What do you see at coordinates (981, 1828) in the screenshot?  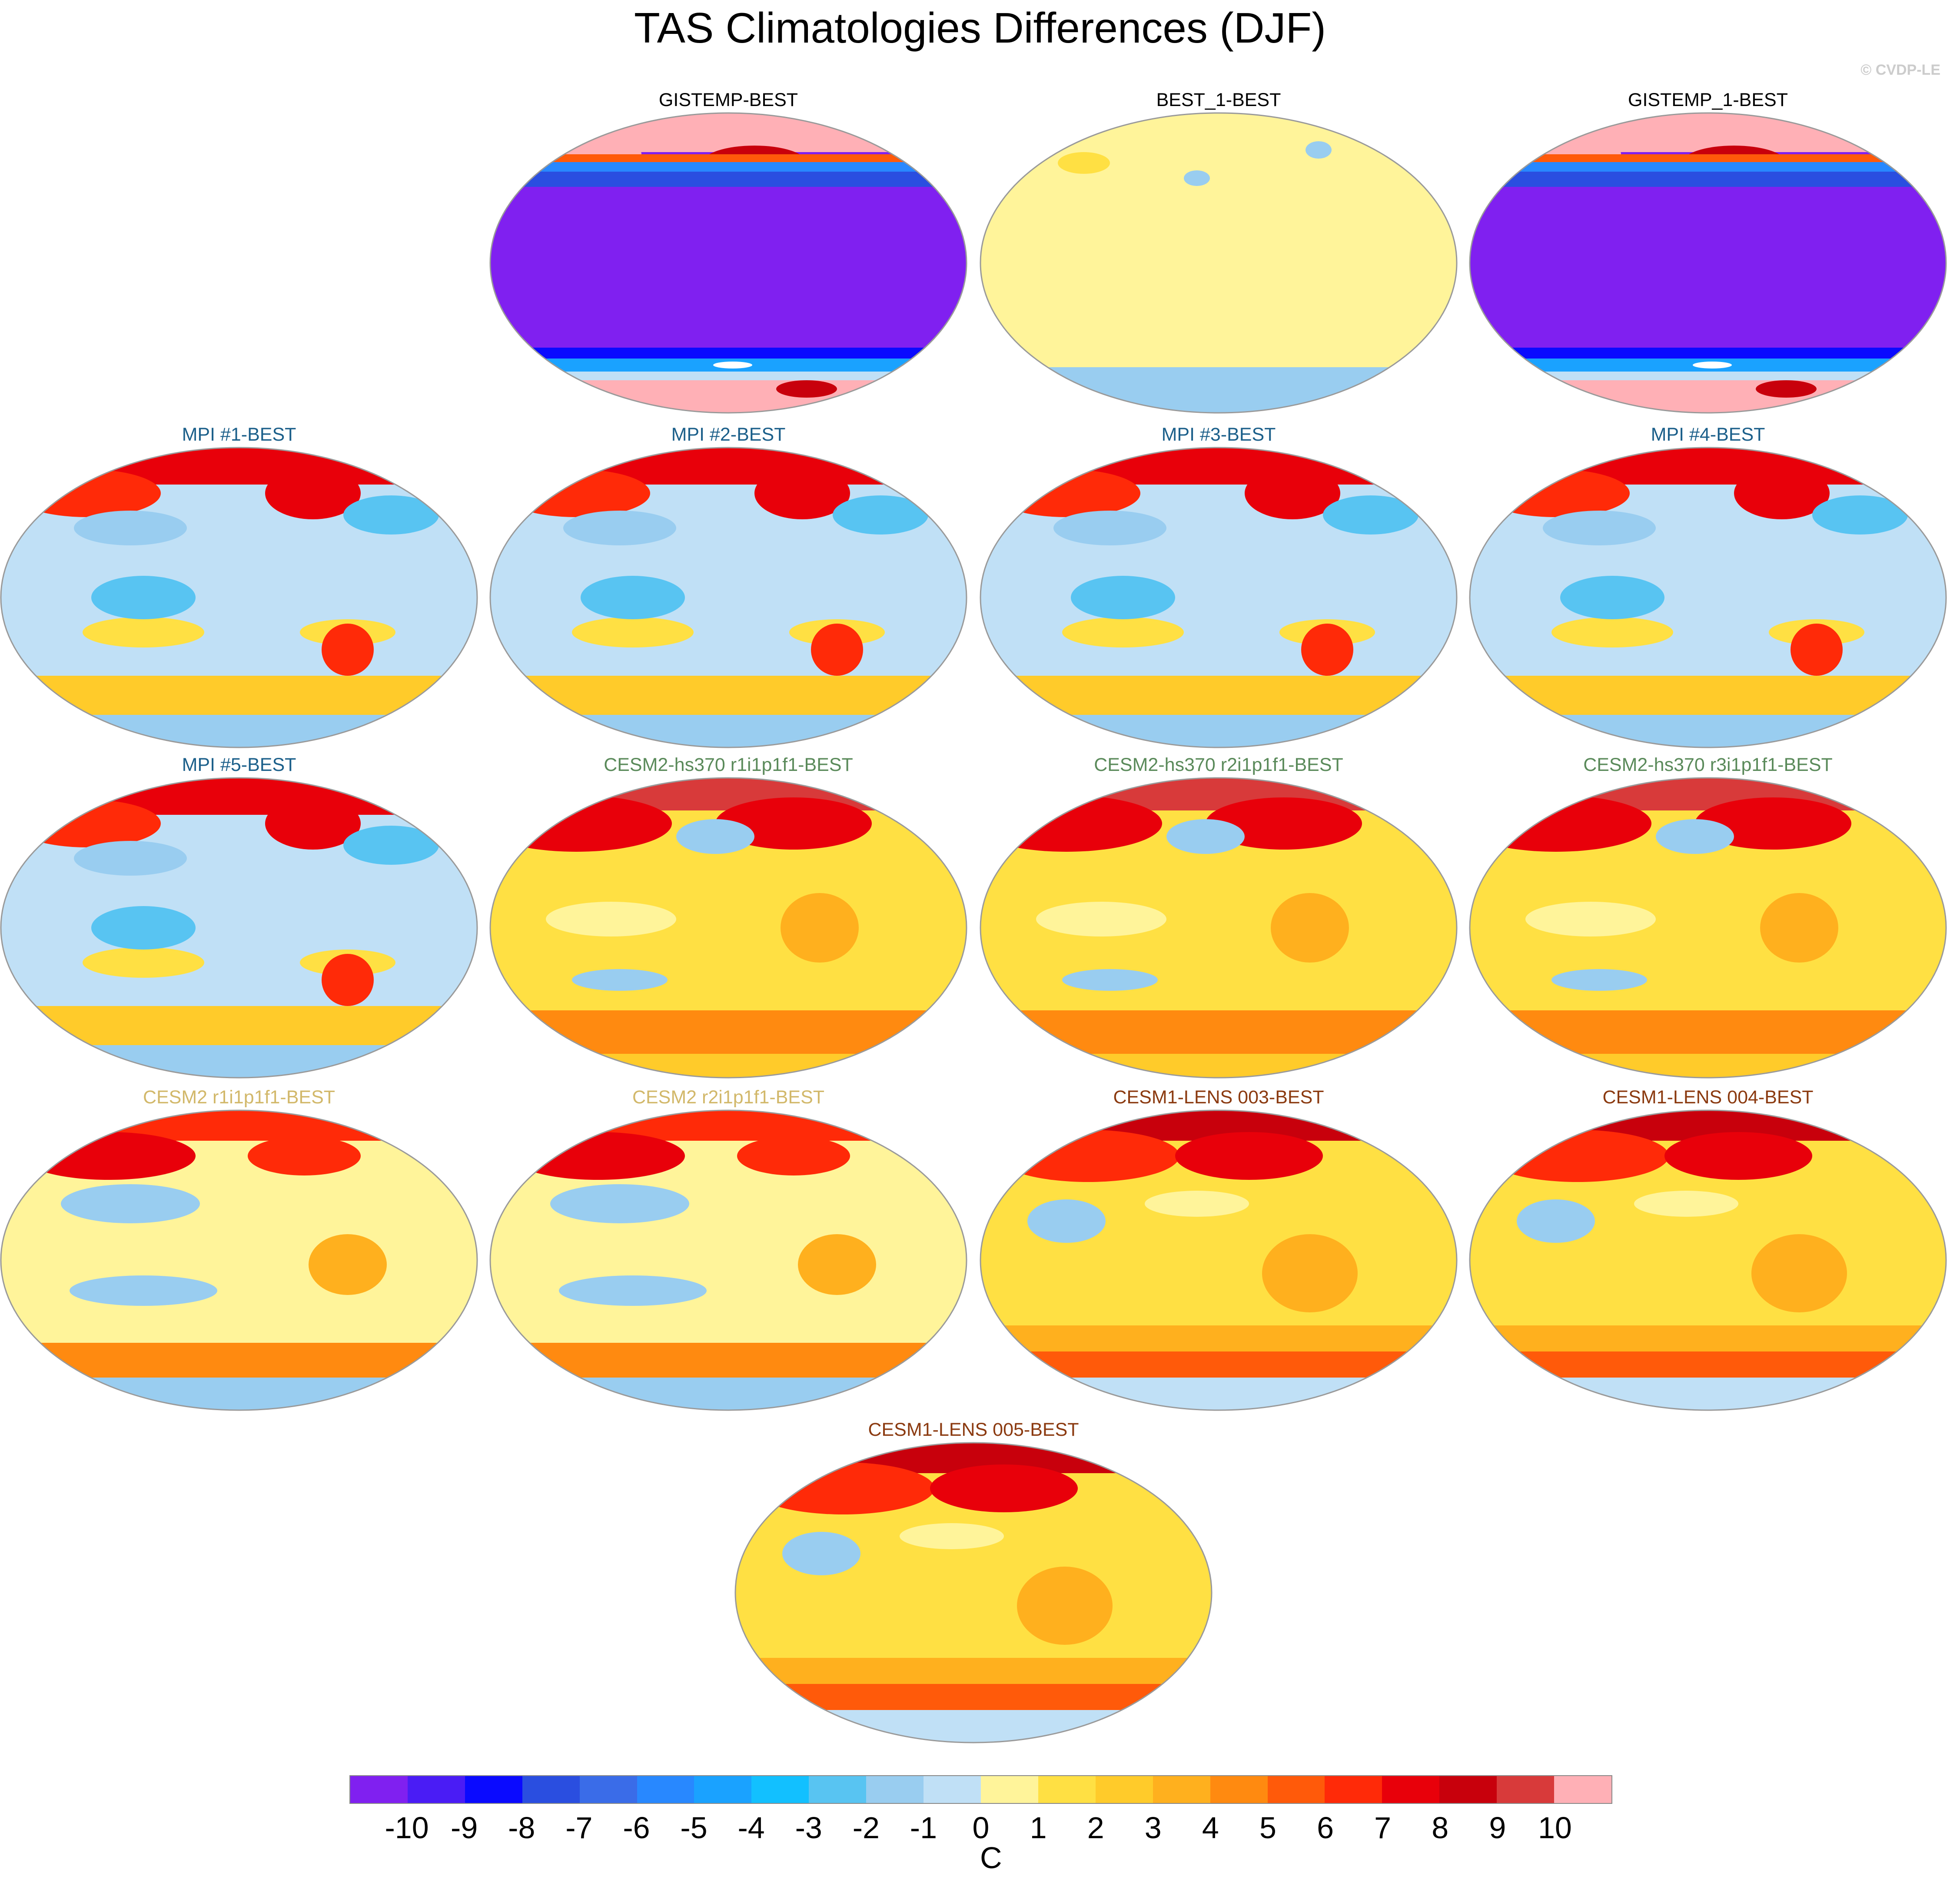 I see `colorbar-tick-label: 0` at bounding box center [981, 1828].